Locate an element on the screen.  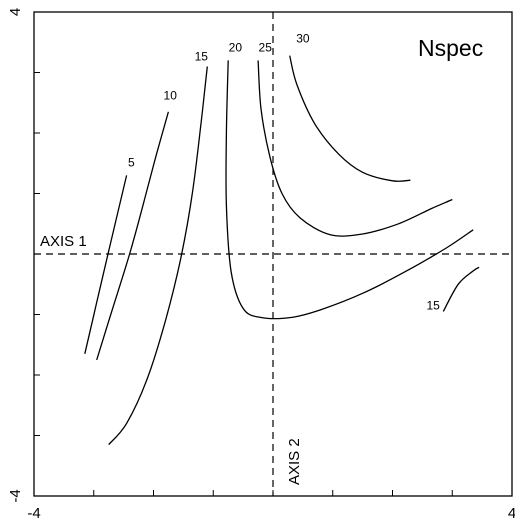
x-axis-title: AXIS 1 is located at coordinates (63, 241).